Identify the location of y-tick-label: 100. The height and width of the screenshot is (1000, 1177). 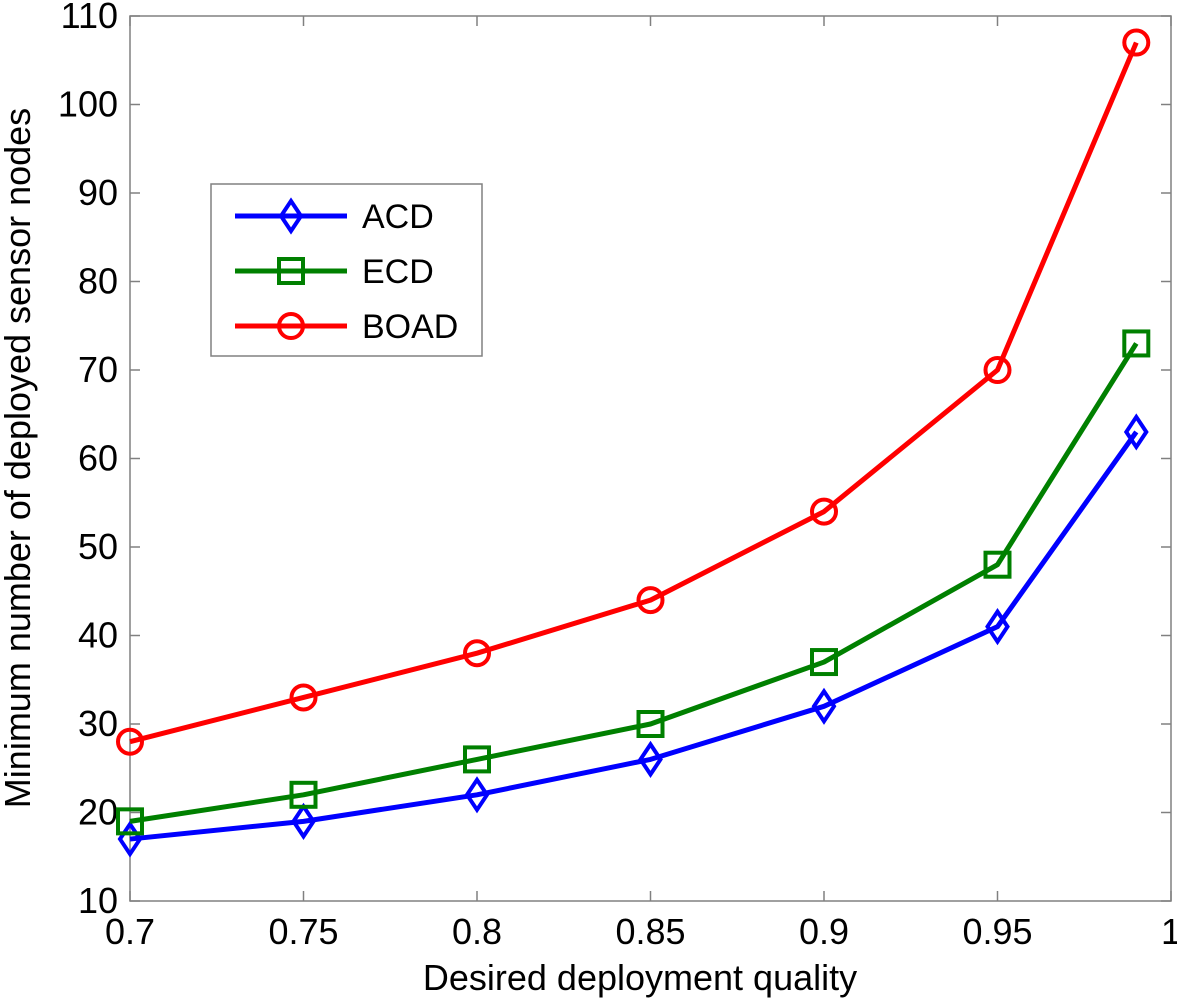
(88, 104).